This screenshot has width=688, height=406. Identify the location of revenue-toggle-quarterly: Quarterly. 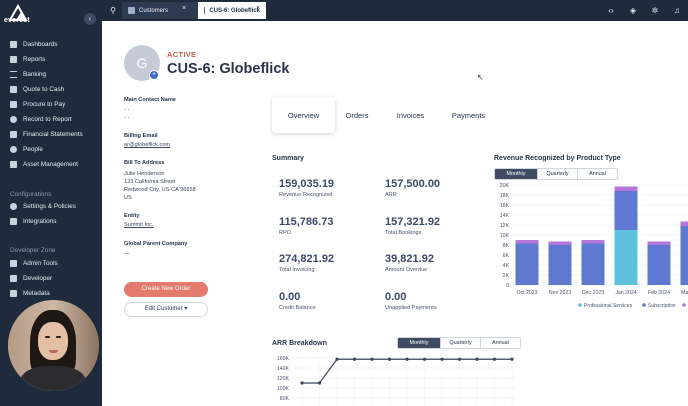
(557, 174).